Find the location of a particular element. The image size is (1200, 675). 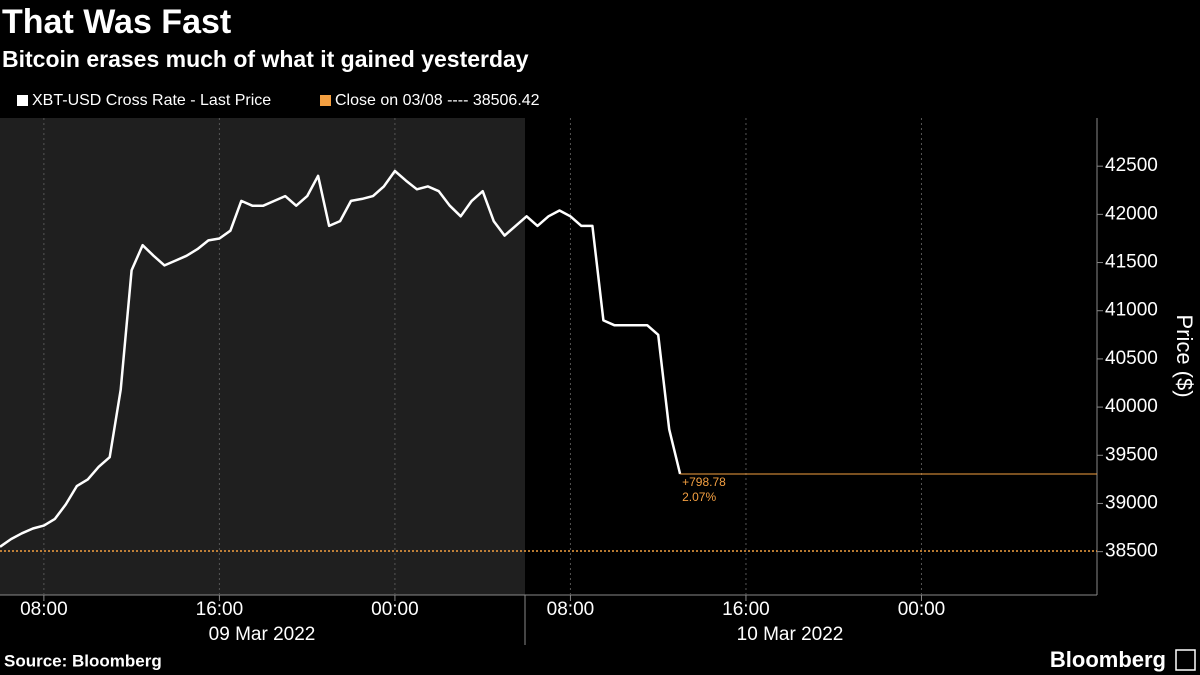

annotation: 2.07% is located at coordinates (699, 497).